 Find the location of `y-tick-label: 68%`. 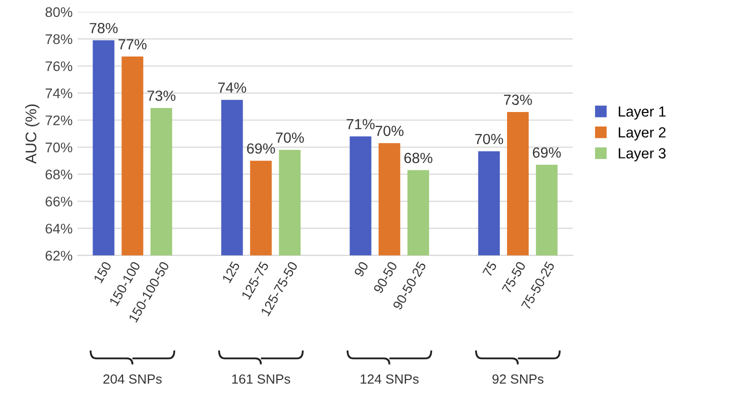

y-tick-label: 68% is located at coordinates (59, 175).